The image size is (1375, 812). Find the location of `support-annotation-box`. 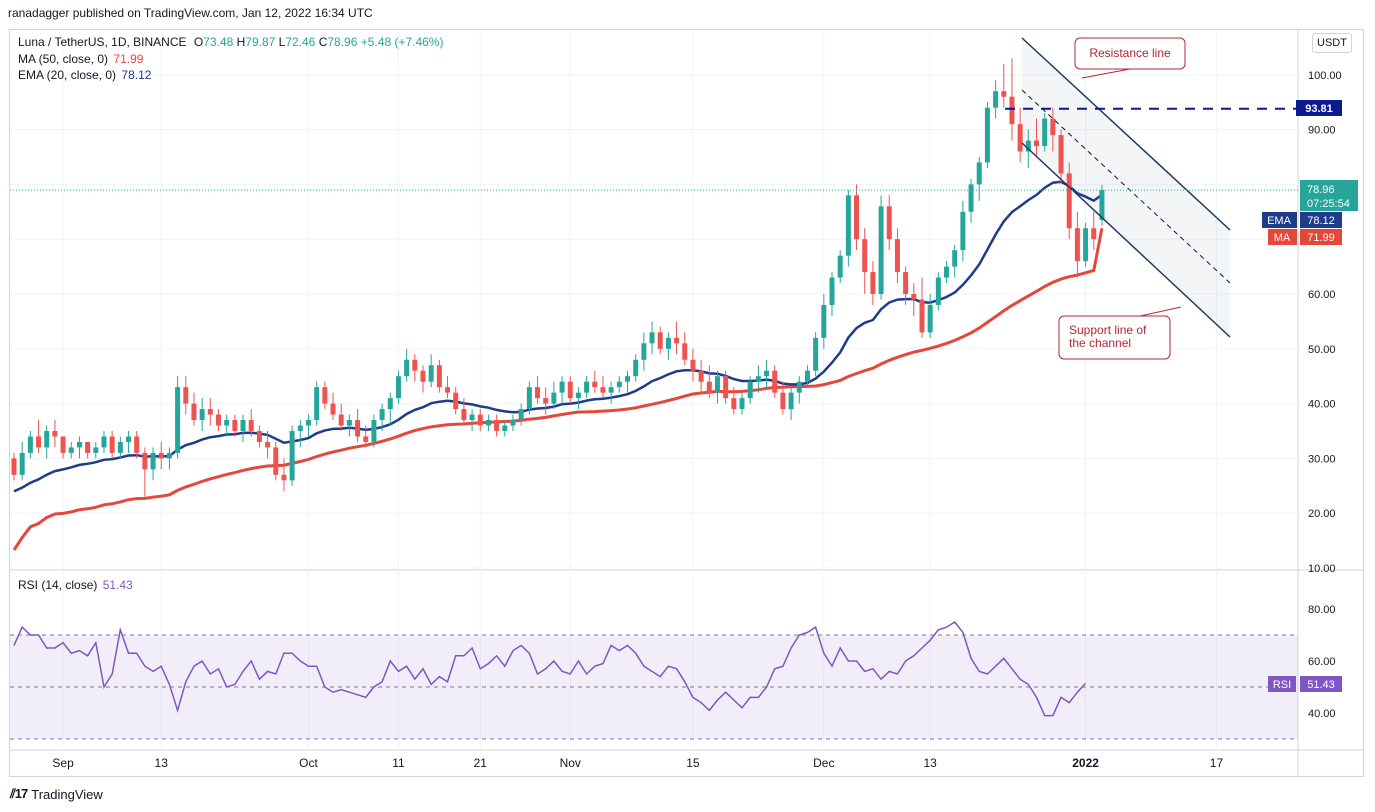

support-annotation-box is located at coordinates (1114, 337).